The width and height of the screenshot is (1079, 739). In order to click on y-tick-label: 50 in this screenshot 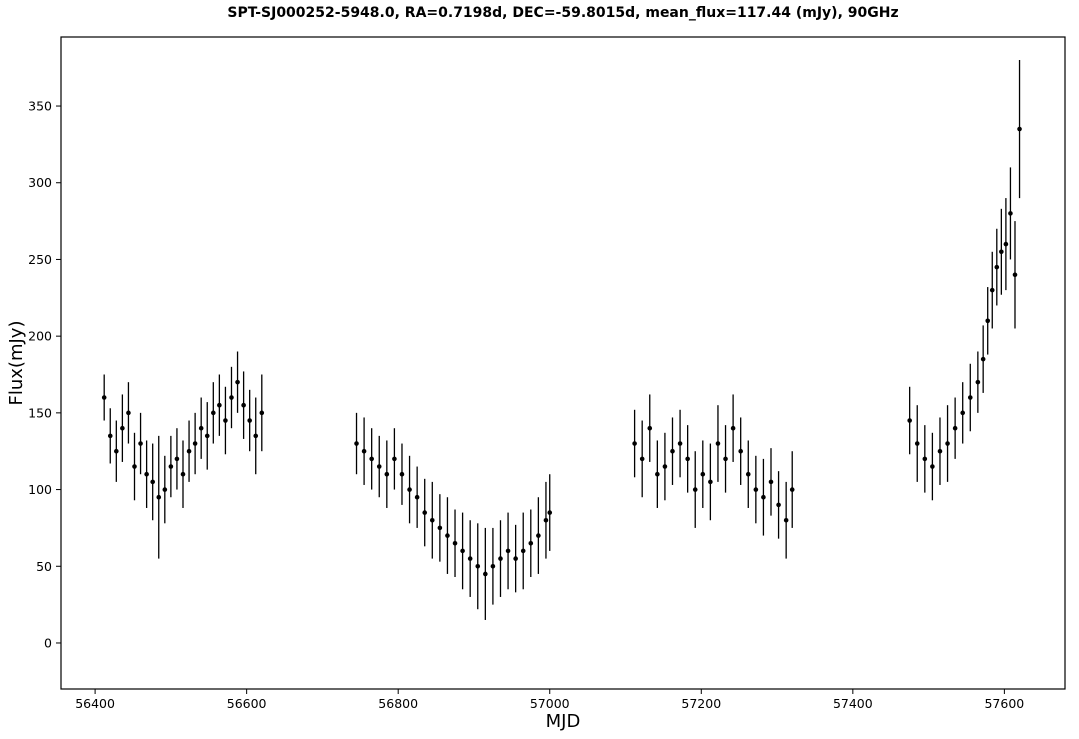, I will do `click(44, 566)`.